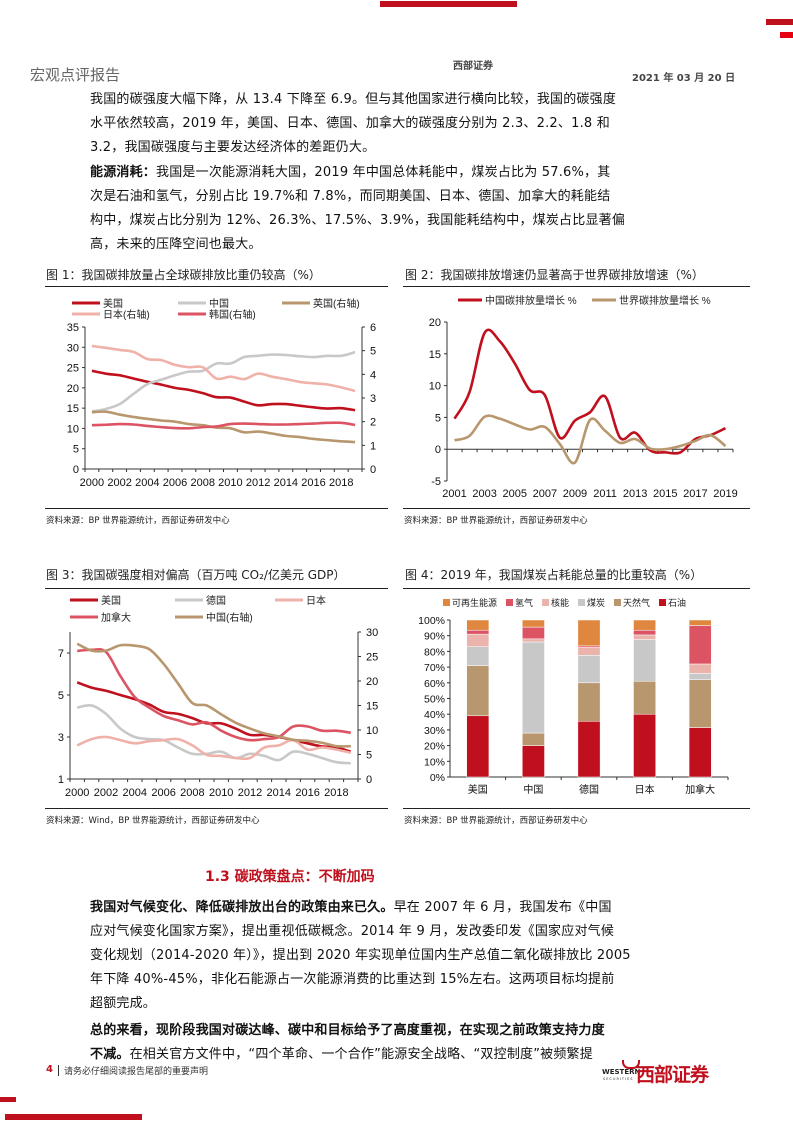  I want to click on chart1-legend-label: 英国(右轴), so click(336, 303).